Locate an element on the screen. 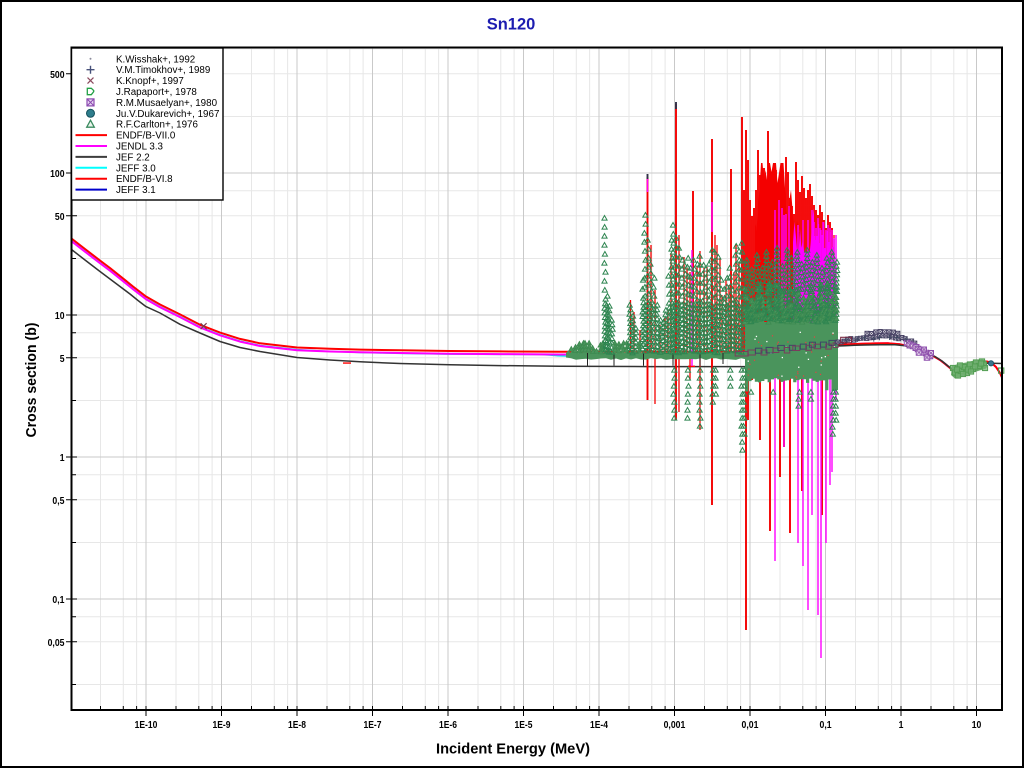 This screenshot has height=768, width=1024. svg-text: Sn120 is located at coordinates (511, 25).